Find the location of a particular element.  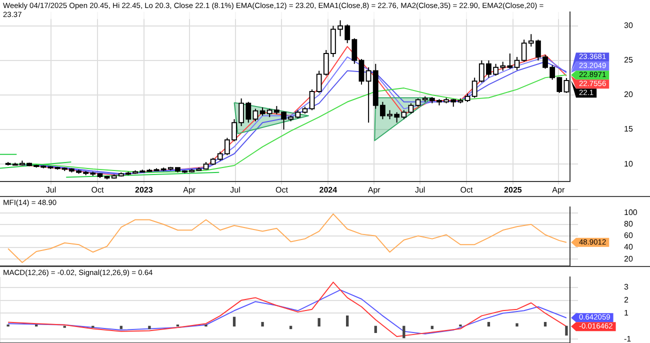

y-tick-label: 40 is located at coordinates (629, 247).